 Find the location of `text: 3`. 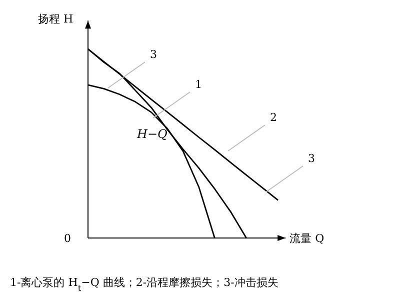

text: 3 is located at coordinates (311, 158).